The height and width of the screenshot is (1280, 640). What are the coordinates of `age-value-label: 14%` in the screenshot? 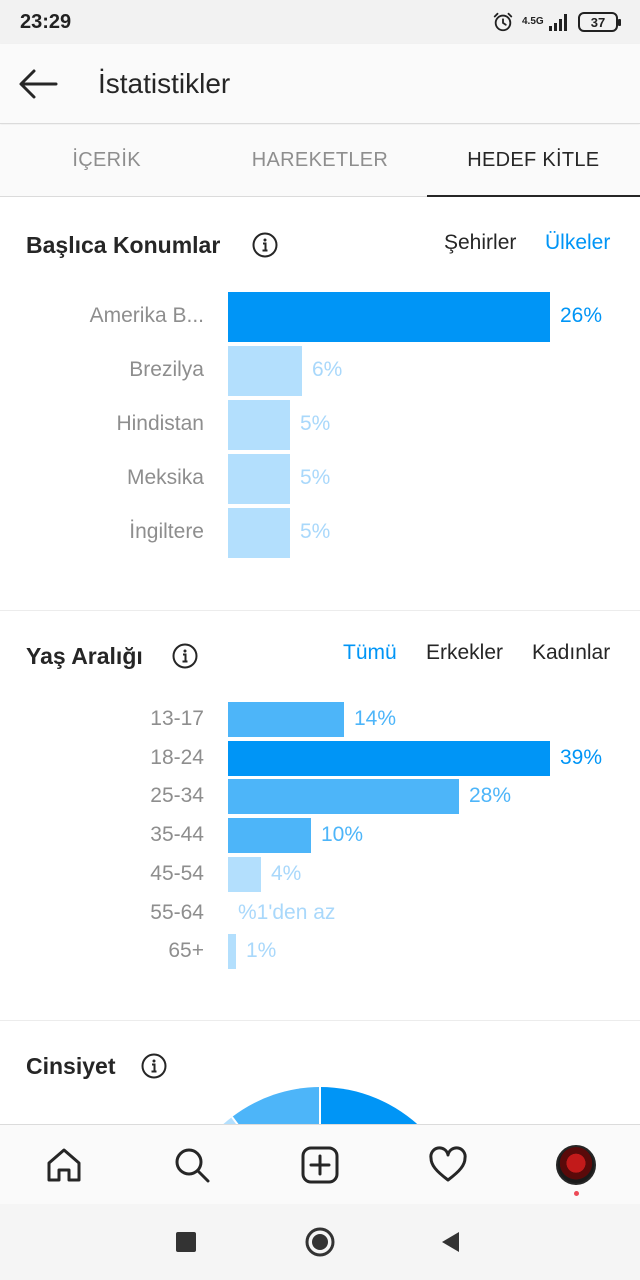 It's located at (375, 718).